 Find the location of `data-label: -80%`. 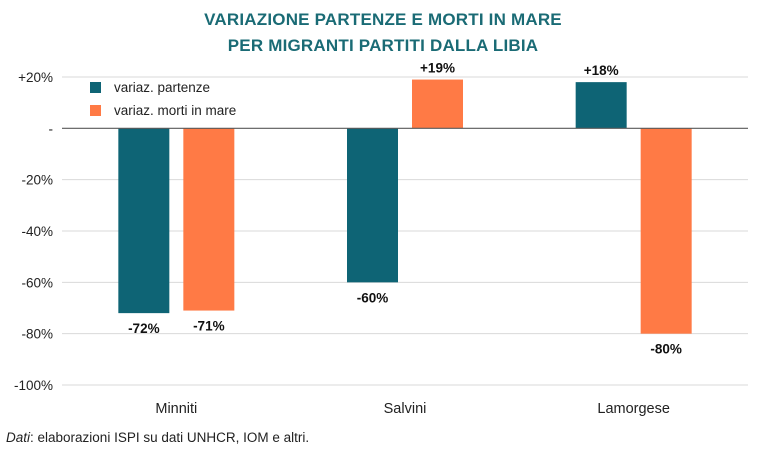

data-label: -80% is located at coordinates (666, 349).